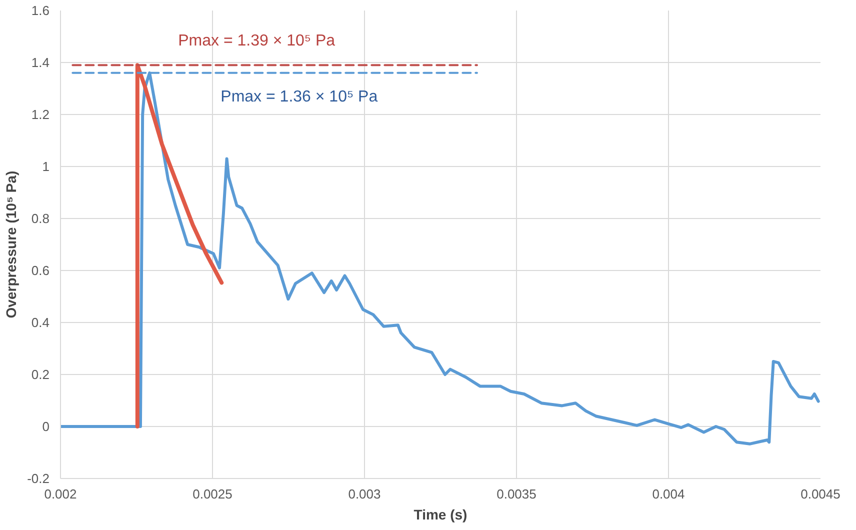 This screenshot has width=856, height=530. I want to click on y-tick-label: 1, so click(46, 166).